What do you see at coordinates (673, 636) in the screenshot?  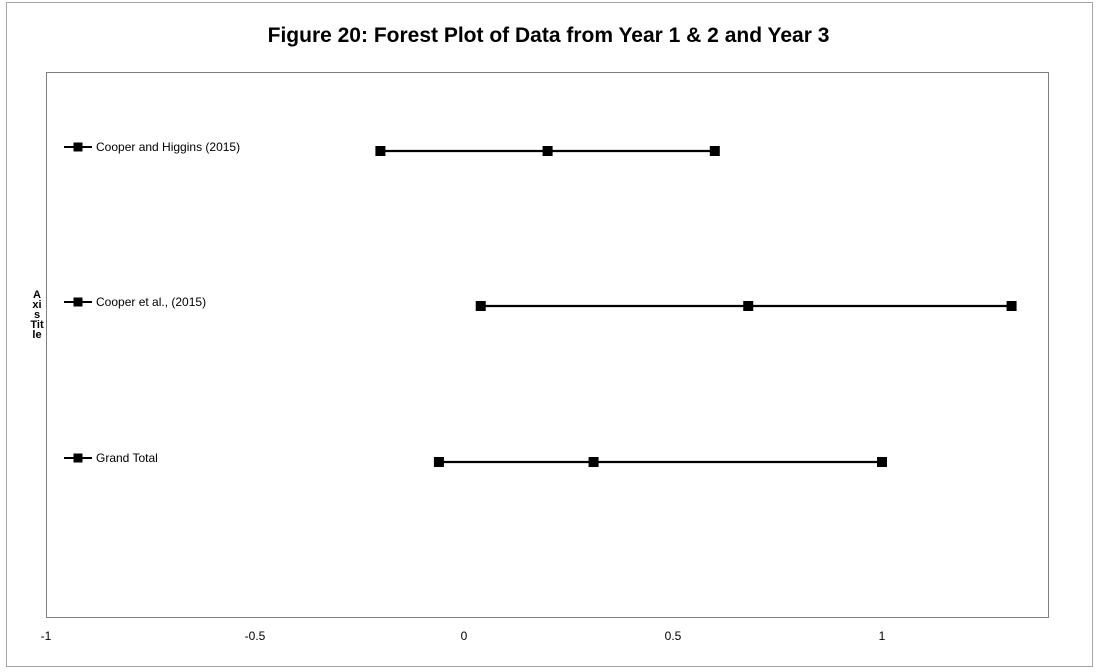 I see `x-tick-label: 0.5` at bounding box center [673, 636].